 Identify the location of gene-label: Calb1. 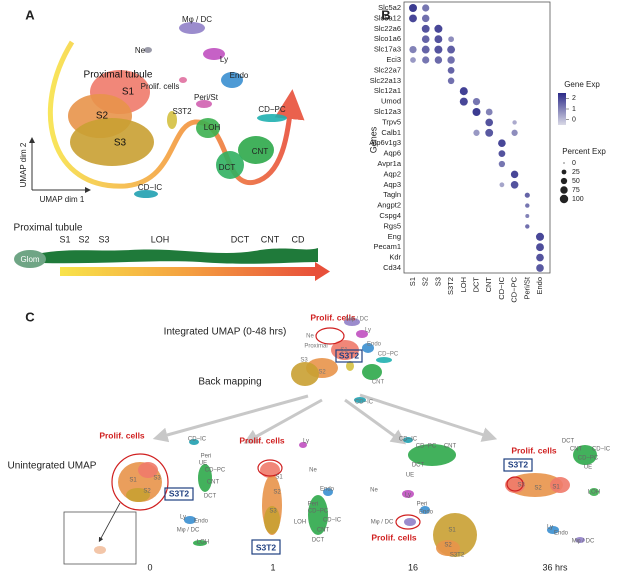
(391, 132).